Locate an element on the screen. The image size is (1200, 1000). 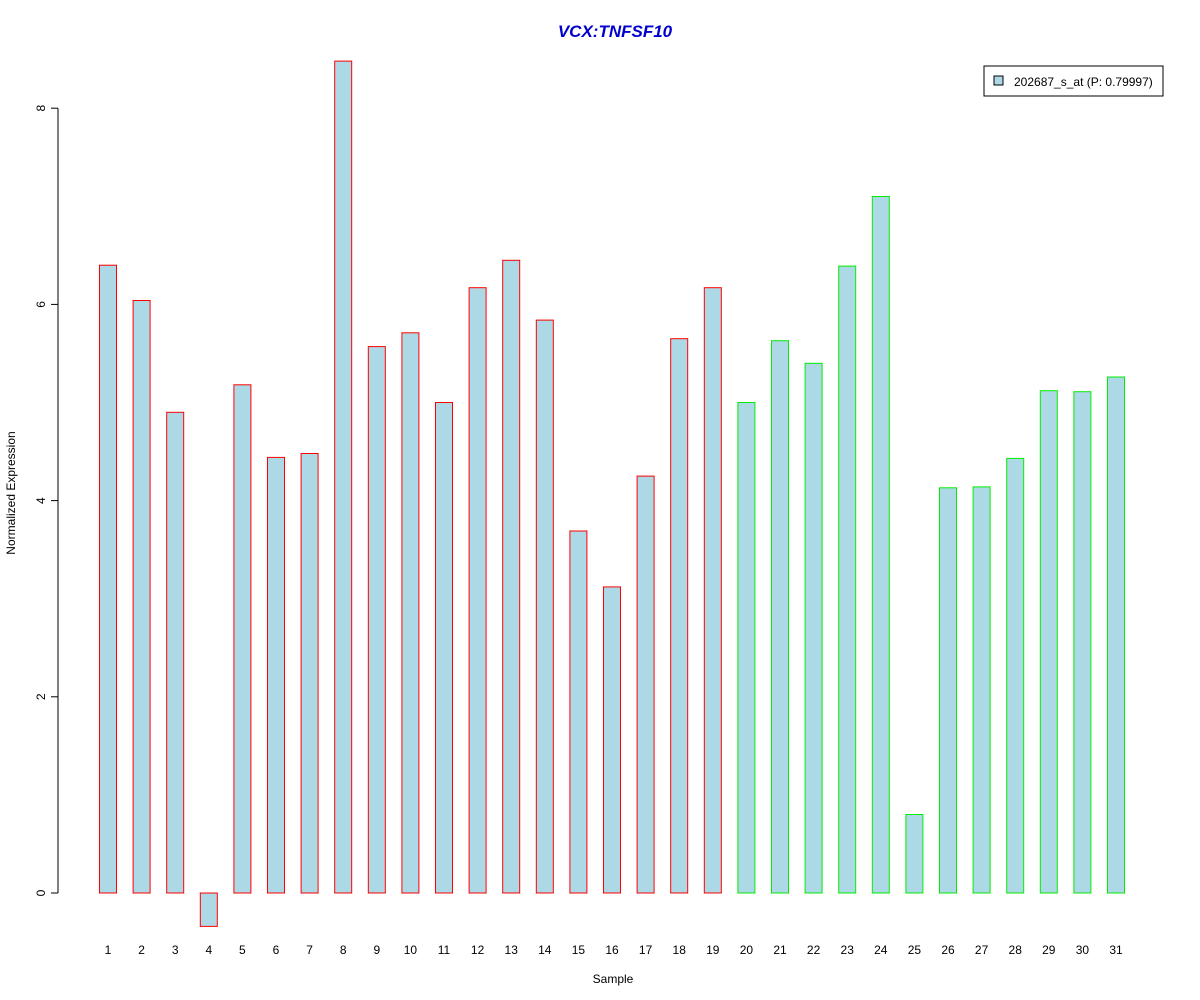
y-axis: 0 2 4 6 8 is located at coordinates (46, 500).